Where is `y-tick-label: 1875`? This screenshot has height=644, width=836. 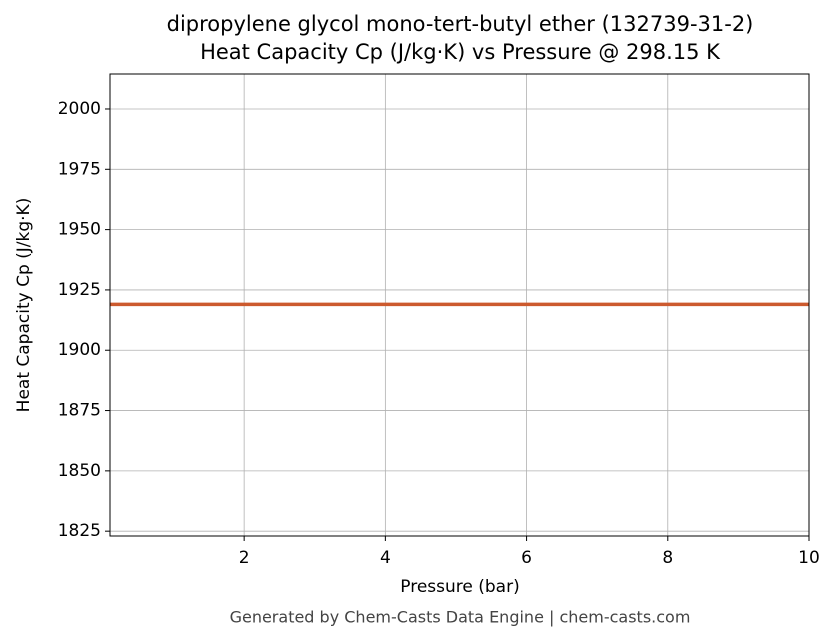 y-tick-label: 1875 is located at coordinates (79, 411).